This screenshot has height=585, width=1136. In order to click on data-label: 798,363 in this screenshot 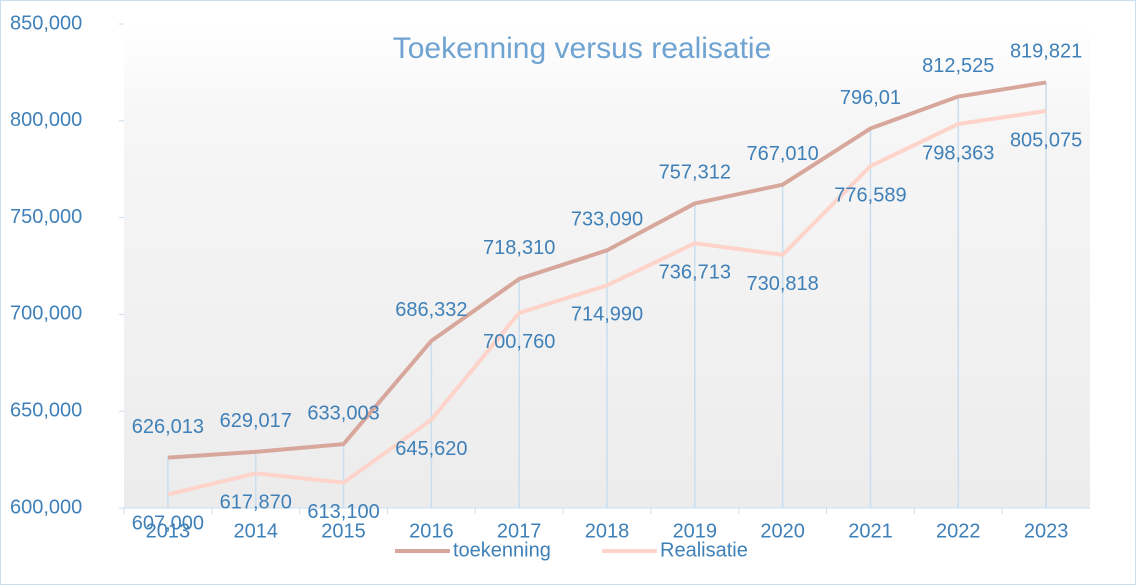, I will do `click(958, 153)`.